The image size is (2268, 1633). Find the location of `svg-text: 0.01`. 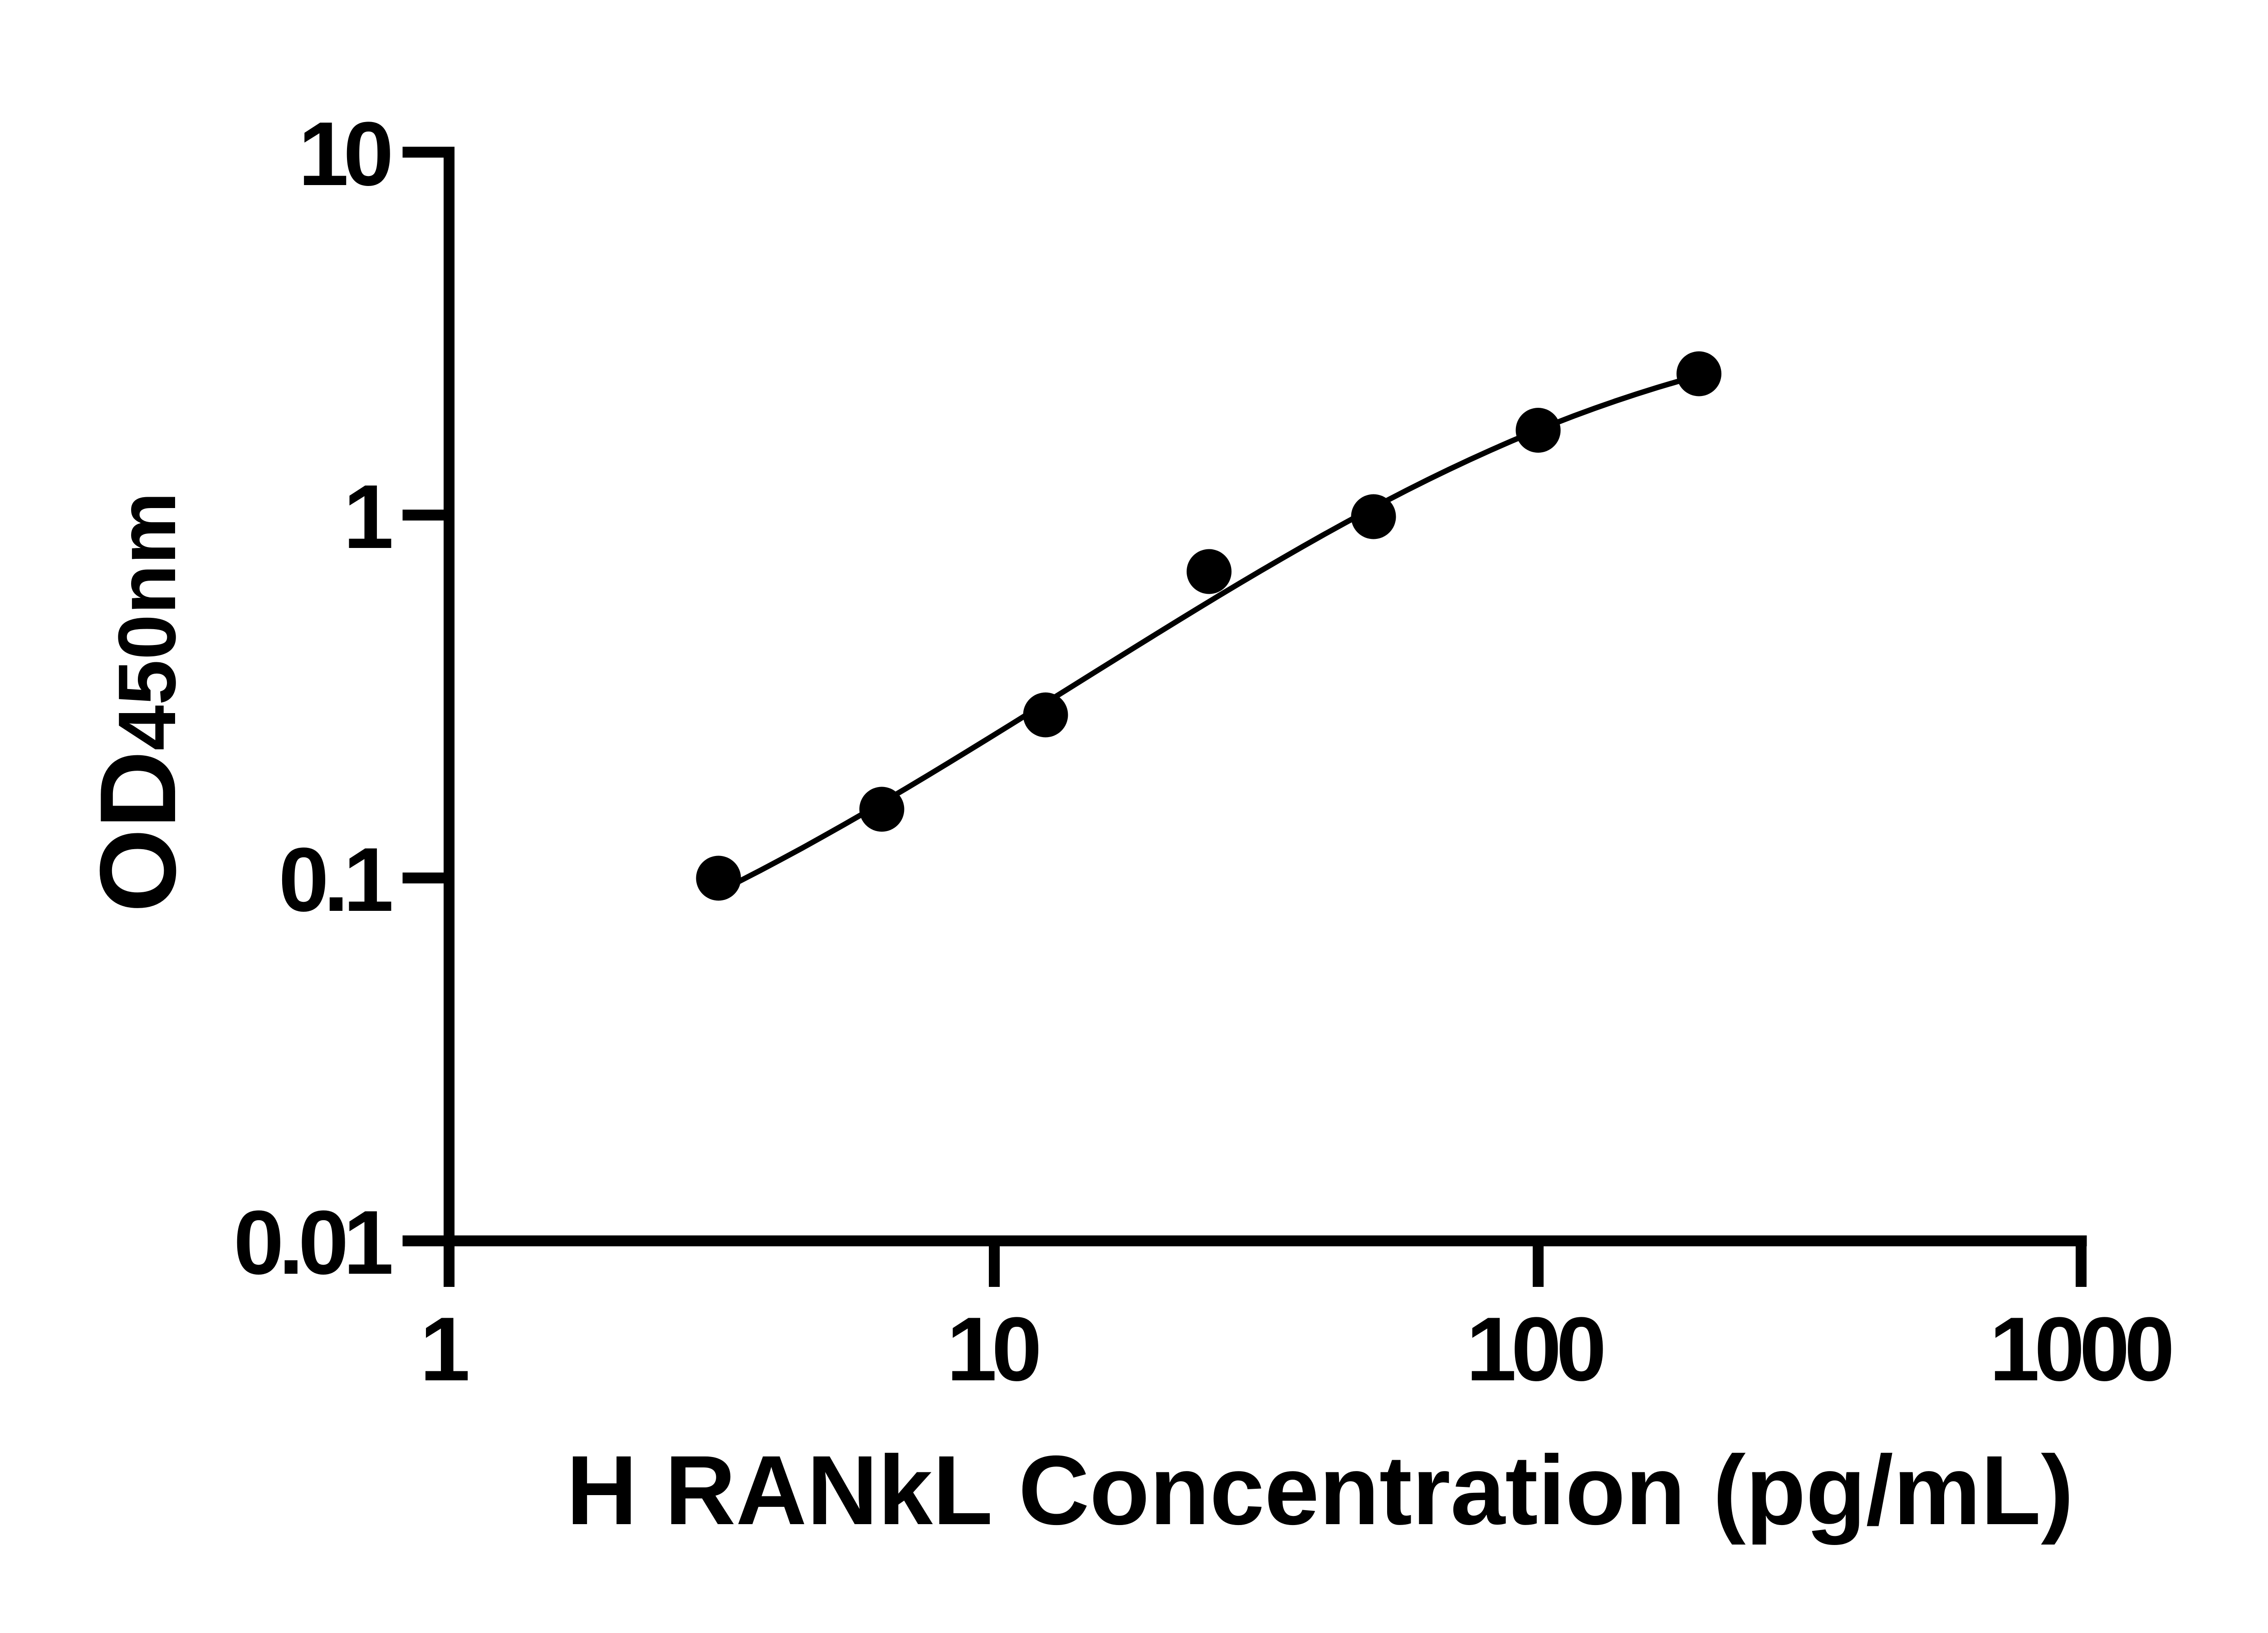

svg-text: 0.01 is located at coordinates (312, 1242).